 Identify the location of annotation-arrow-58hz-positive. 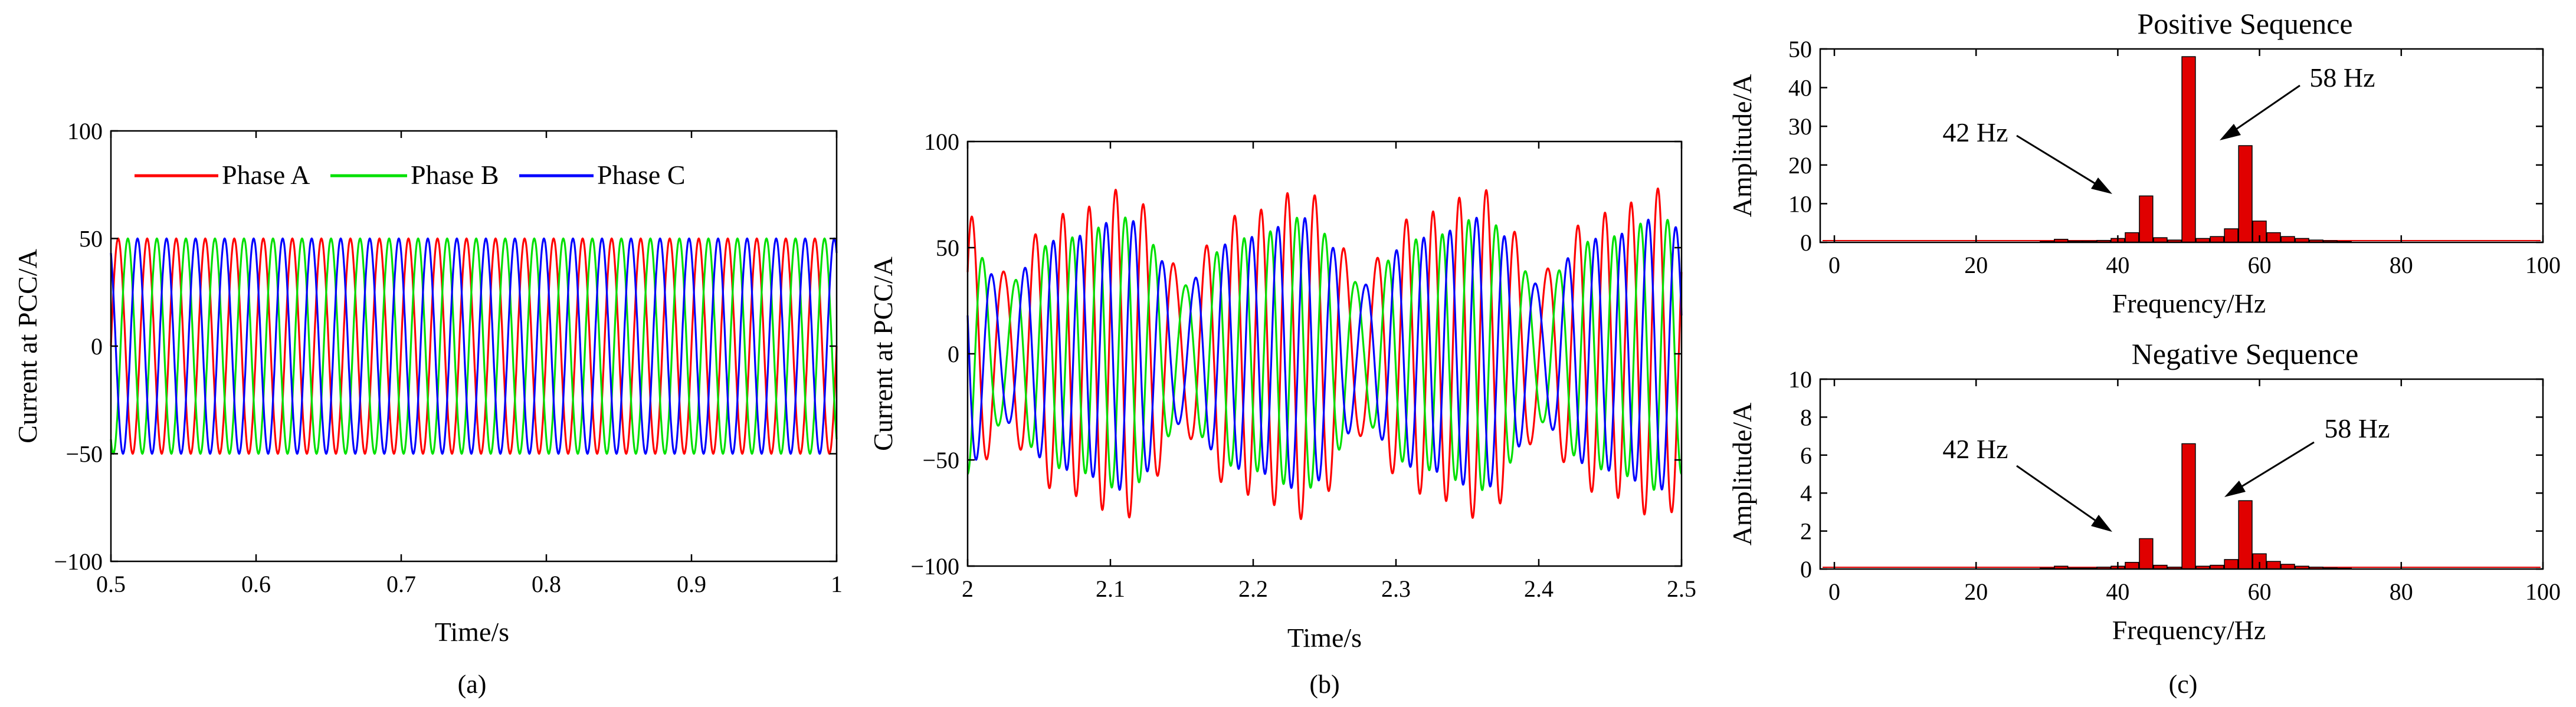
(2265, 109).